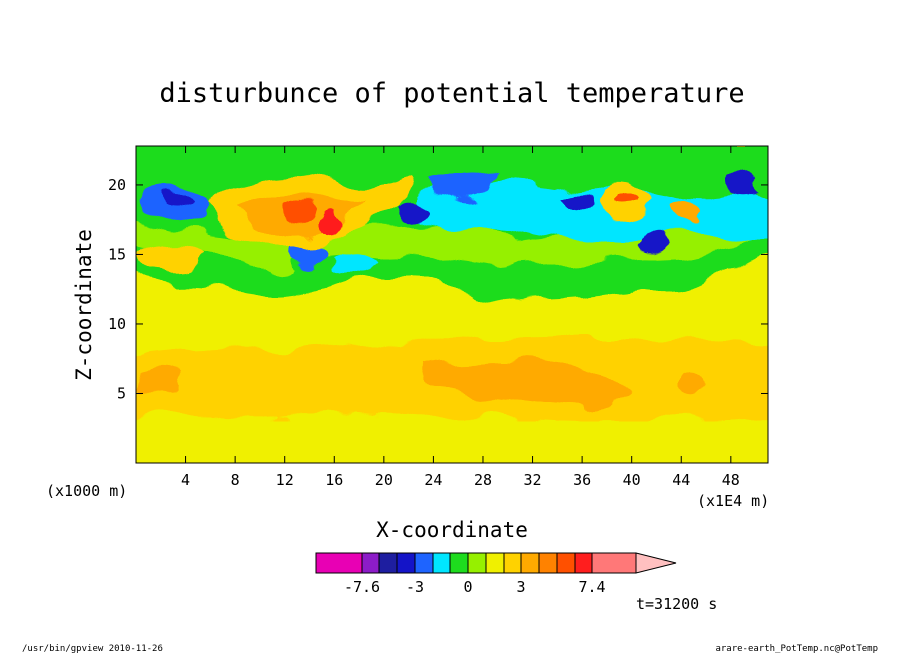 Image resolution: width=904 pixels, height=654 pixels. Describe the element at coordinates (86, 491) in the screenshot. I see `x-unit-left: (x1000 m)` at that location.